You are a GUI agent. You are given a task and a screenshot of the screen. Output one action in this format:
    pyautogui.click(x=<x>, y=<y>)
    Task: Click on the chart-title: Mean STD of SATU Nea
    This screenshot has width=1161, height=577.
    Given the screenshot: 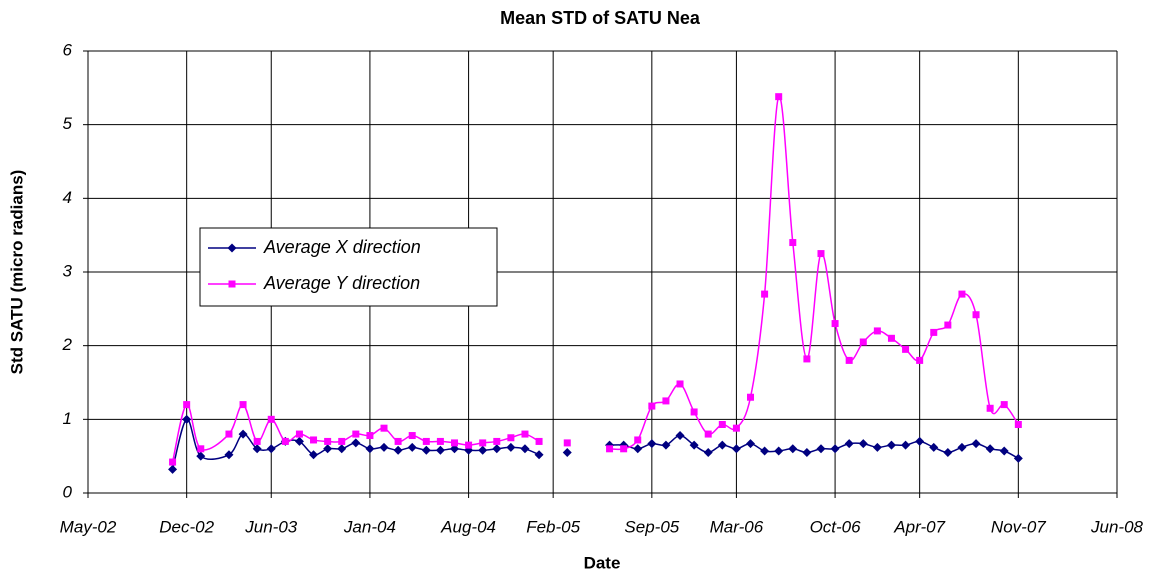 What is the action you would take?
    pyautogui.click(x=600, y=18)
    